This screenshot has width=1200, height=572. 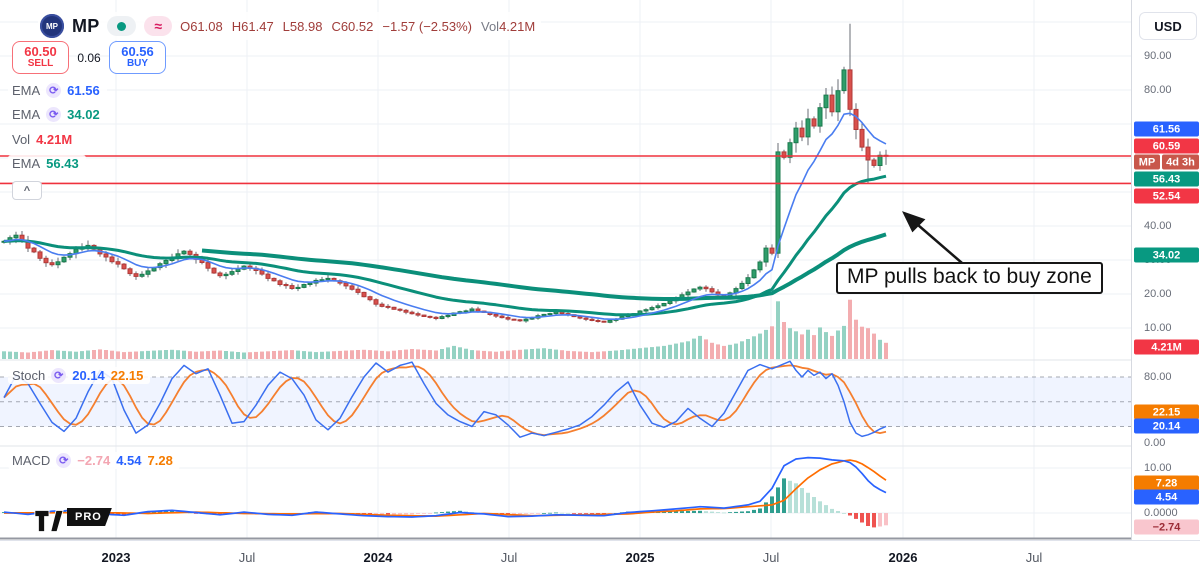 What do you see at coordinates (1166, 129) in the screenshot?
I see `ema-fast-badge: 61.56` at bounding box center [1166, 129].